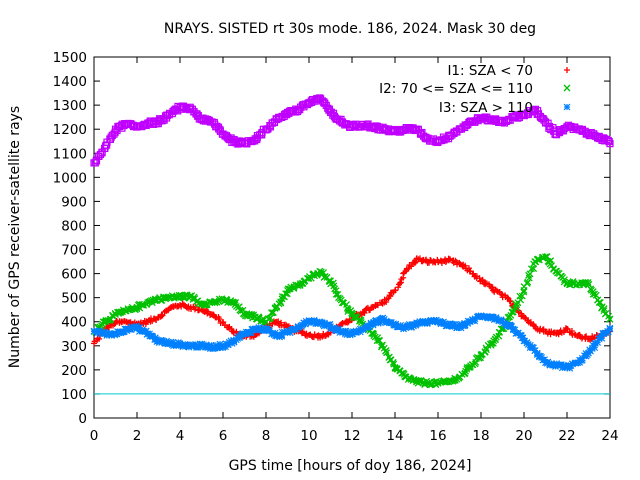  Describe the element at coordinates (82, 419) in the screenshot. I see `y-tick-label-0: 0` at that location.